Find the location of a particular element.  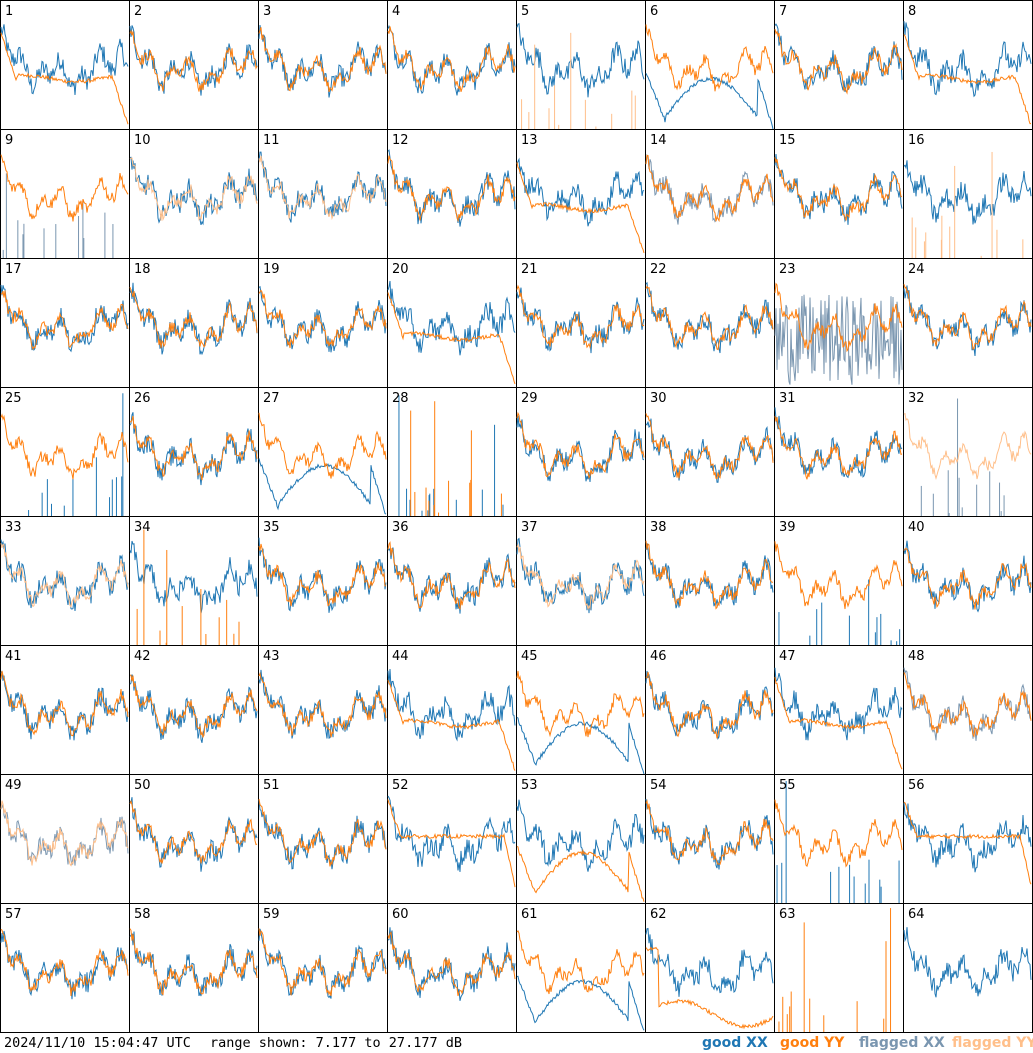

panel-25: 25 is located at coordinates (65, 452).